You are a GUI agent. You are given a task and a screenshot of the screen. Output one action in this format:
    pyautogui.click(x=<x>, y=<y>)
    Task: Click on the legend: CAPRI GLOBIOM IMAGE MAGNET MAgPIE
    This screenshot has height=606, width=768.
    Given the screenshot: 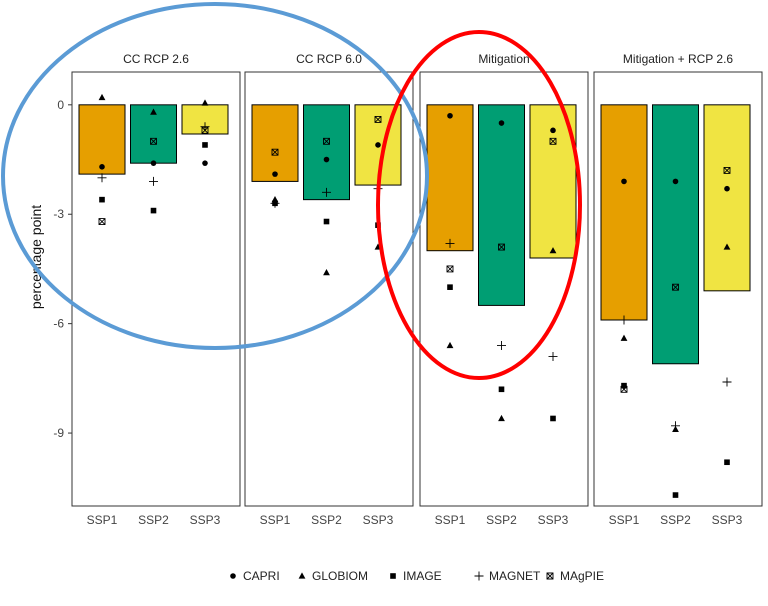 What is the action you would take?
    pyautogui.click(x=417, y=576)
    